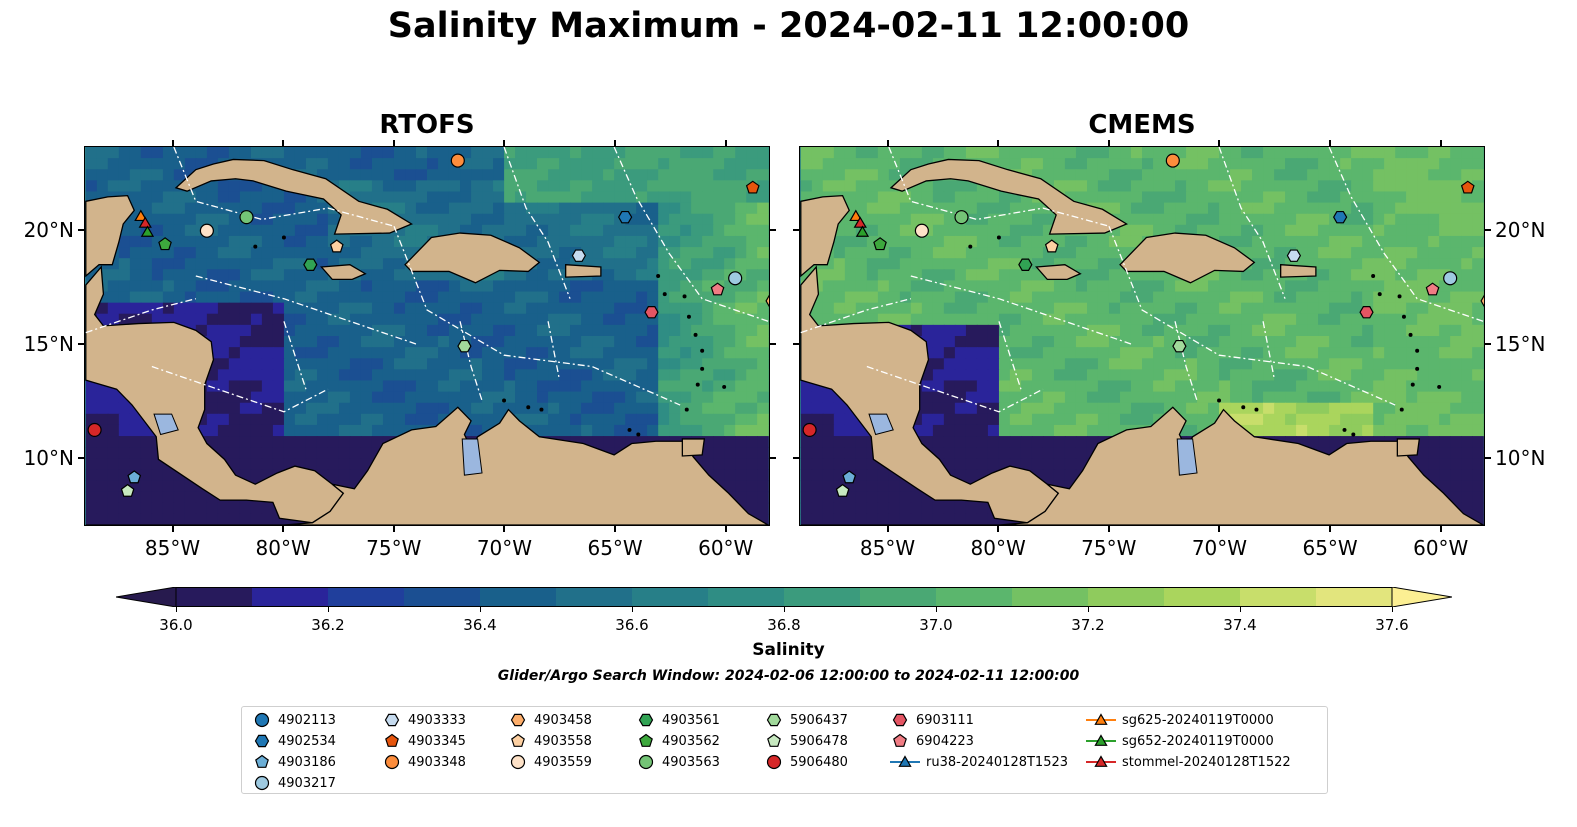  I want to click on lake-shape, so click(166, 424).